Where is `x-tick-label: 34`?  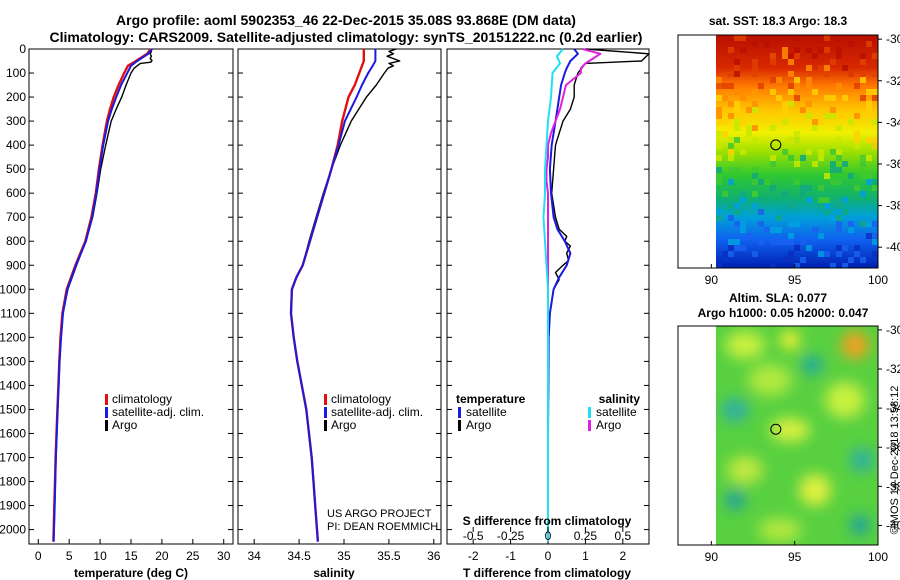
x-tick-label: 34 is located at coordinates (254, 556).